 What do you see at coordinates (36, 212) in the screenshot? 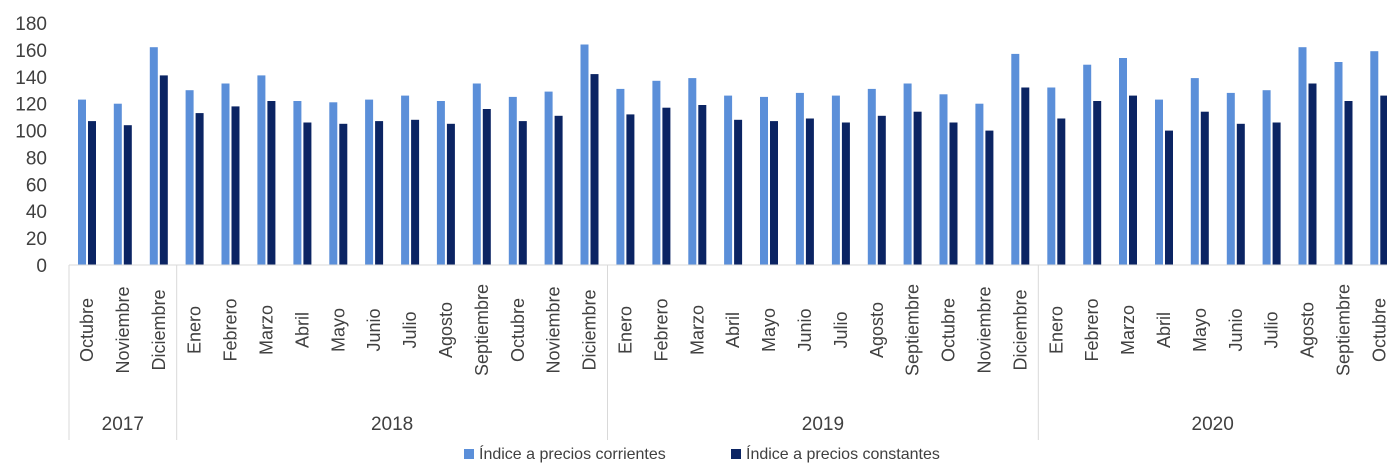
I see `y-tick-label: 40` at bounding box center [36, 212].